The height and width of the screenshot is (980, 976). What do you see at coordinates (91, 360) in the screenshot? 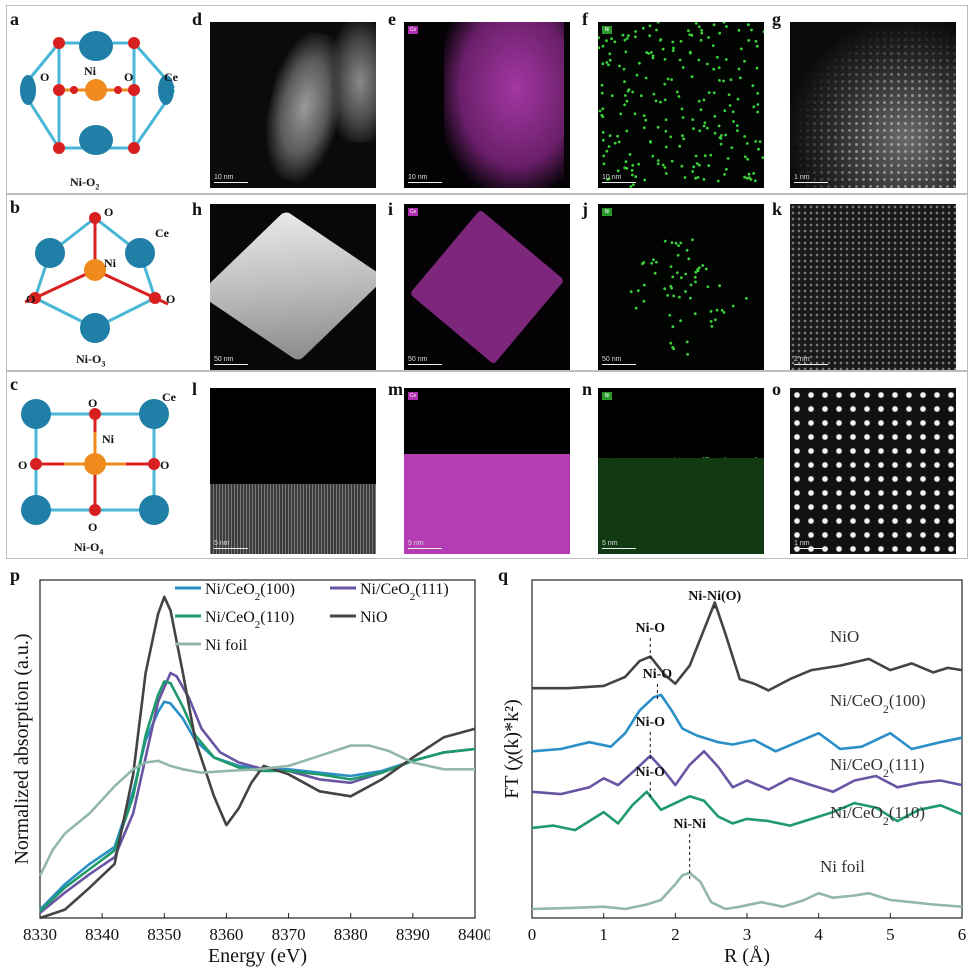
I see `structure-name-b: Ni-O3` at bounding box center [91, 360].